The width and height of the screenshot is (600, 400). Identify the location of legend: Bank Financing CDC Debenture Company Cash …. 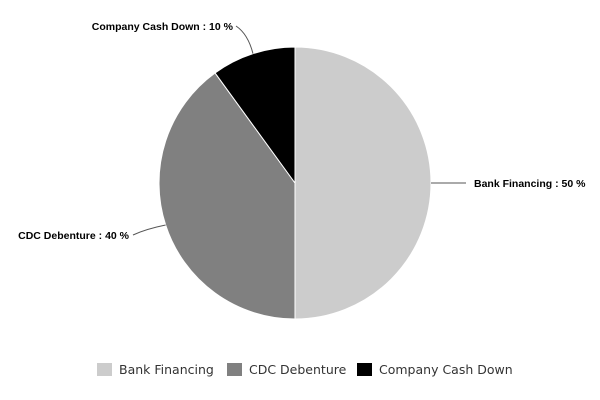
(305, 369).